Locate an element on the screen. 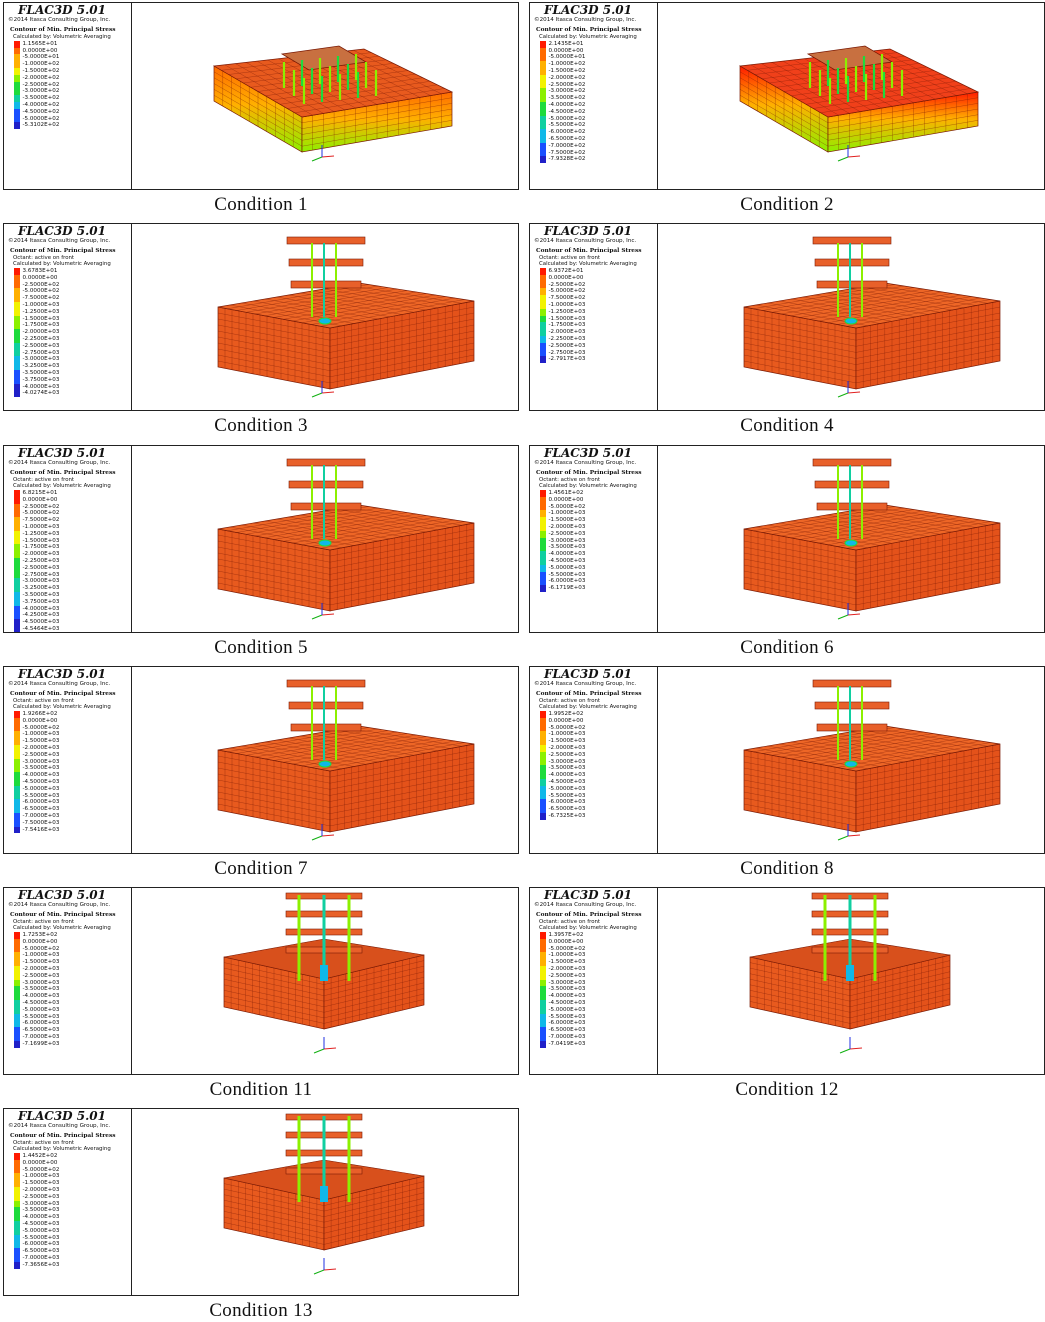  legend-entry: -4.0274E+03 is located at coordinates (72, 394).